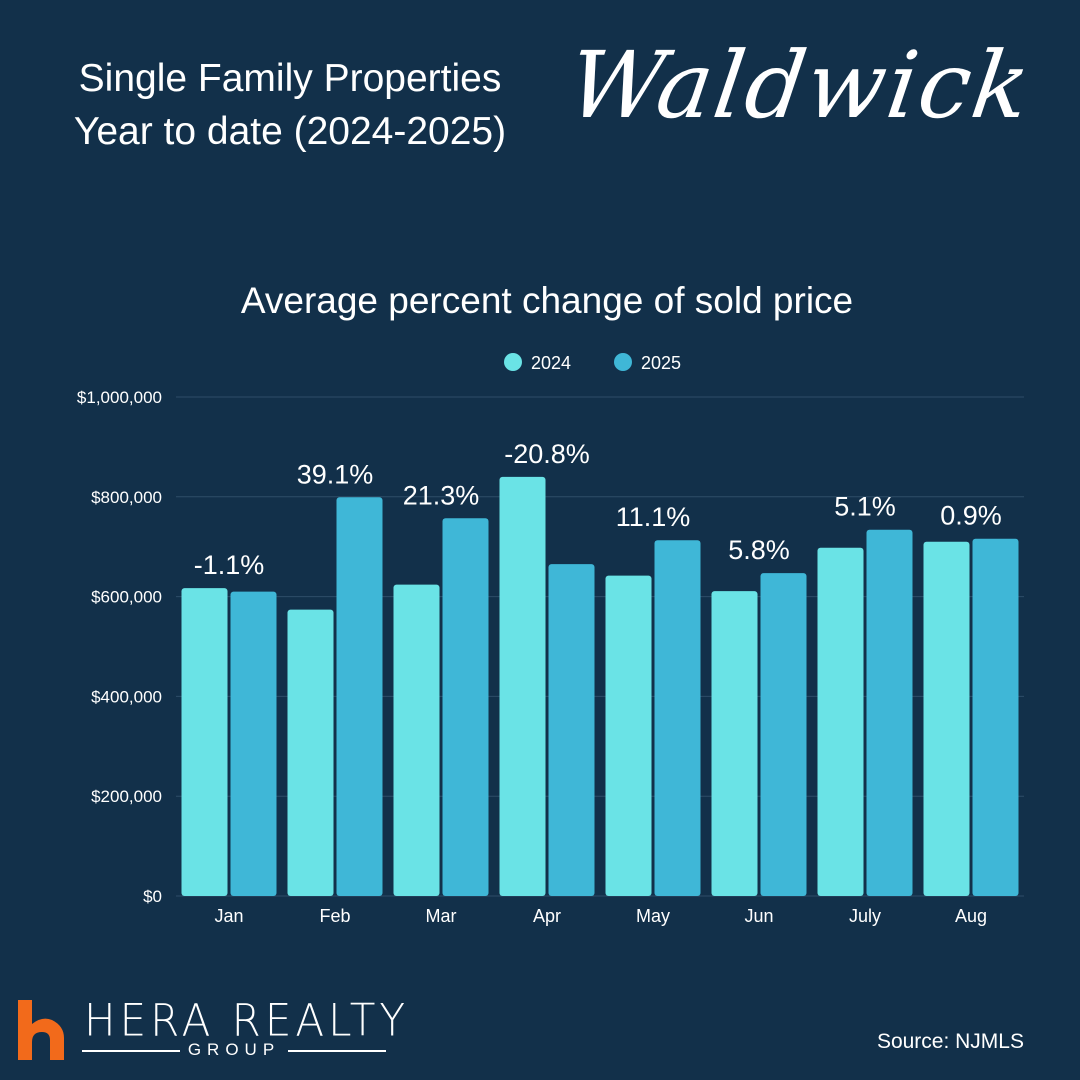 This screenshot has width=1080, height=1080. What do you see at coordinates (290, 131) in the screenshot?
I see `title-line-2: Year to date (2024-2025)` at bounding box center [290, 131].